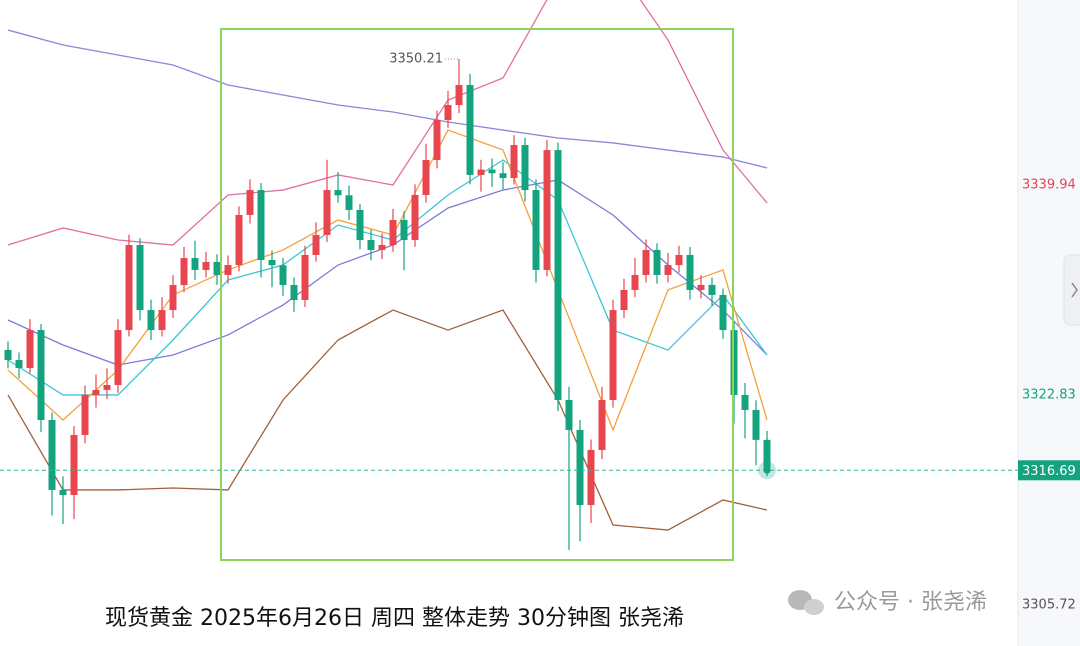 The image size is (1080, 646). Describe the element at coordinates (806, 602) in the screenshot. I see `watermark-icon` at that location.